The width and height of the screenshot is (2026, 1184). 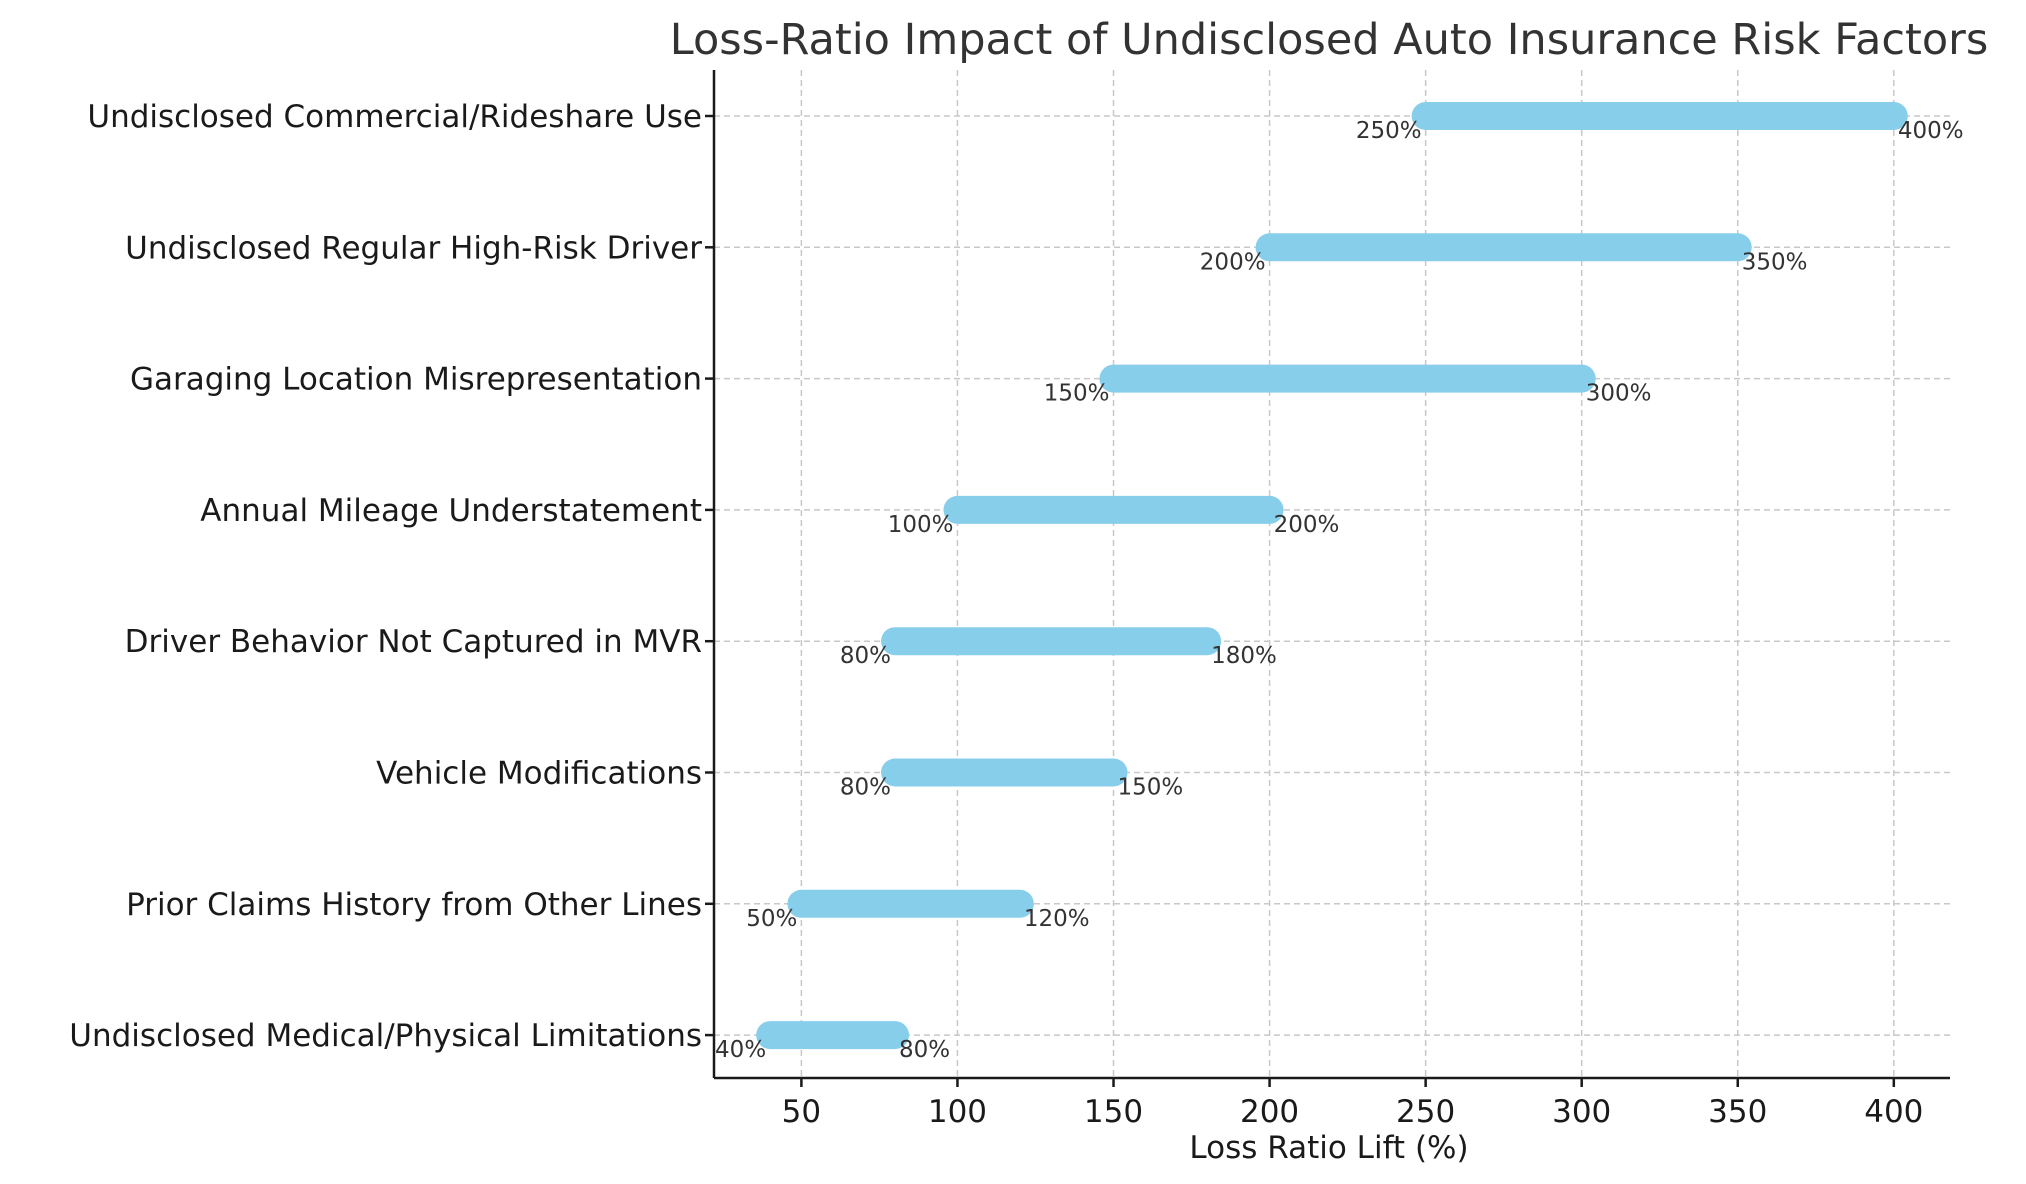 I want to click on high-value-label: 350%, so click(x=1775, y=262).